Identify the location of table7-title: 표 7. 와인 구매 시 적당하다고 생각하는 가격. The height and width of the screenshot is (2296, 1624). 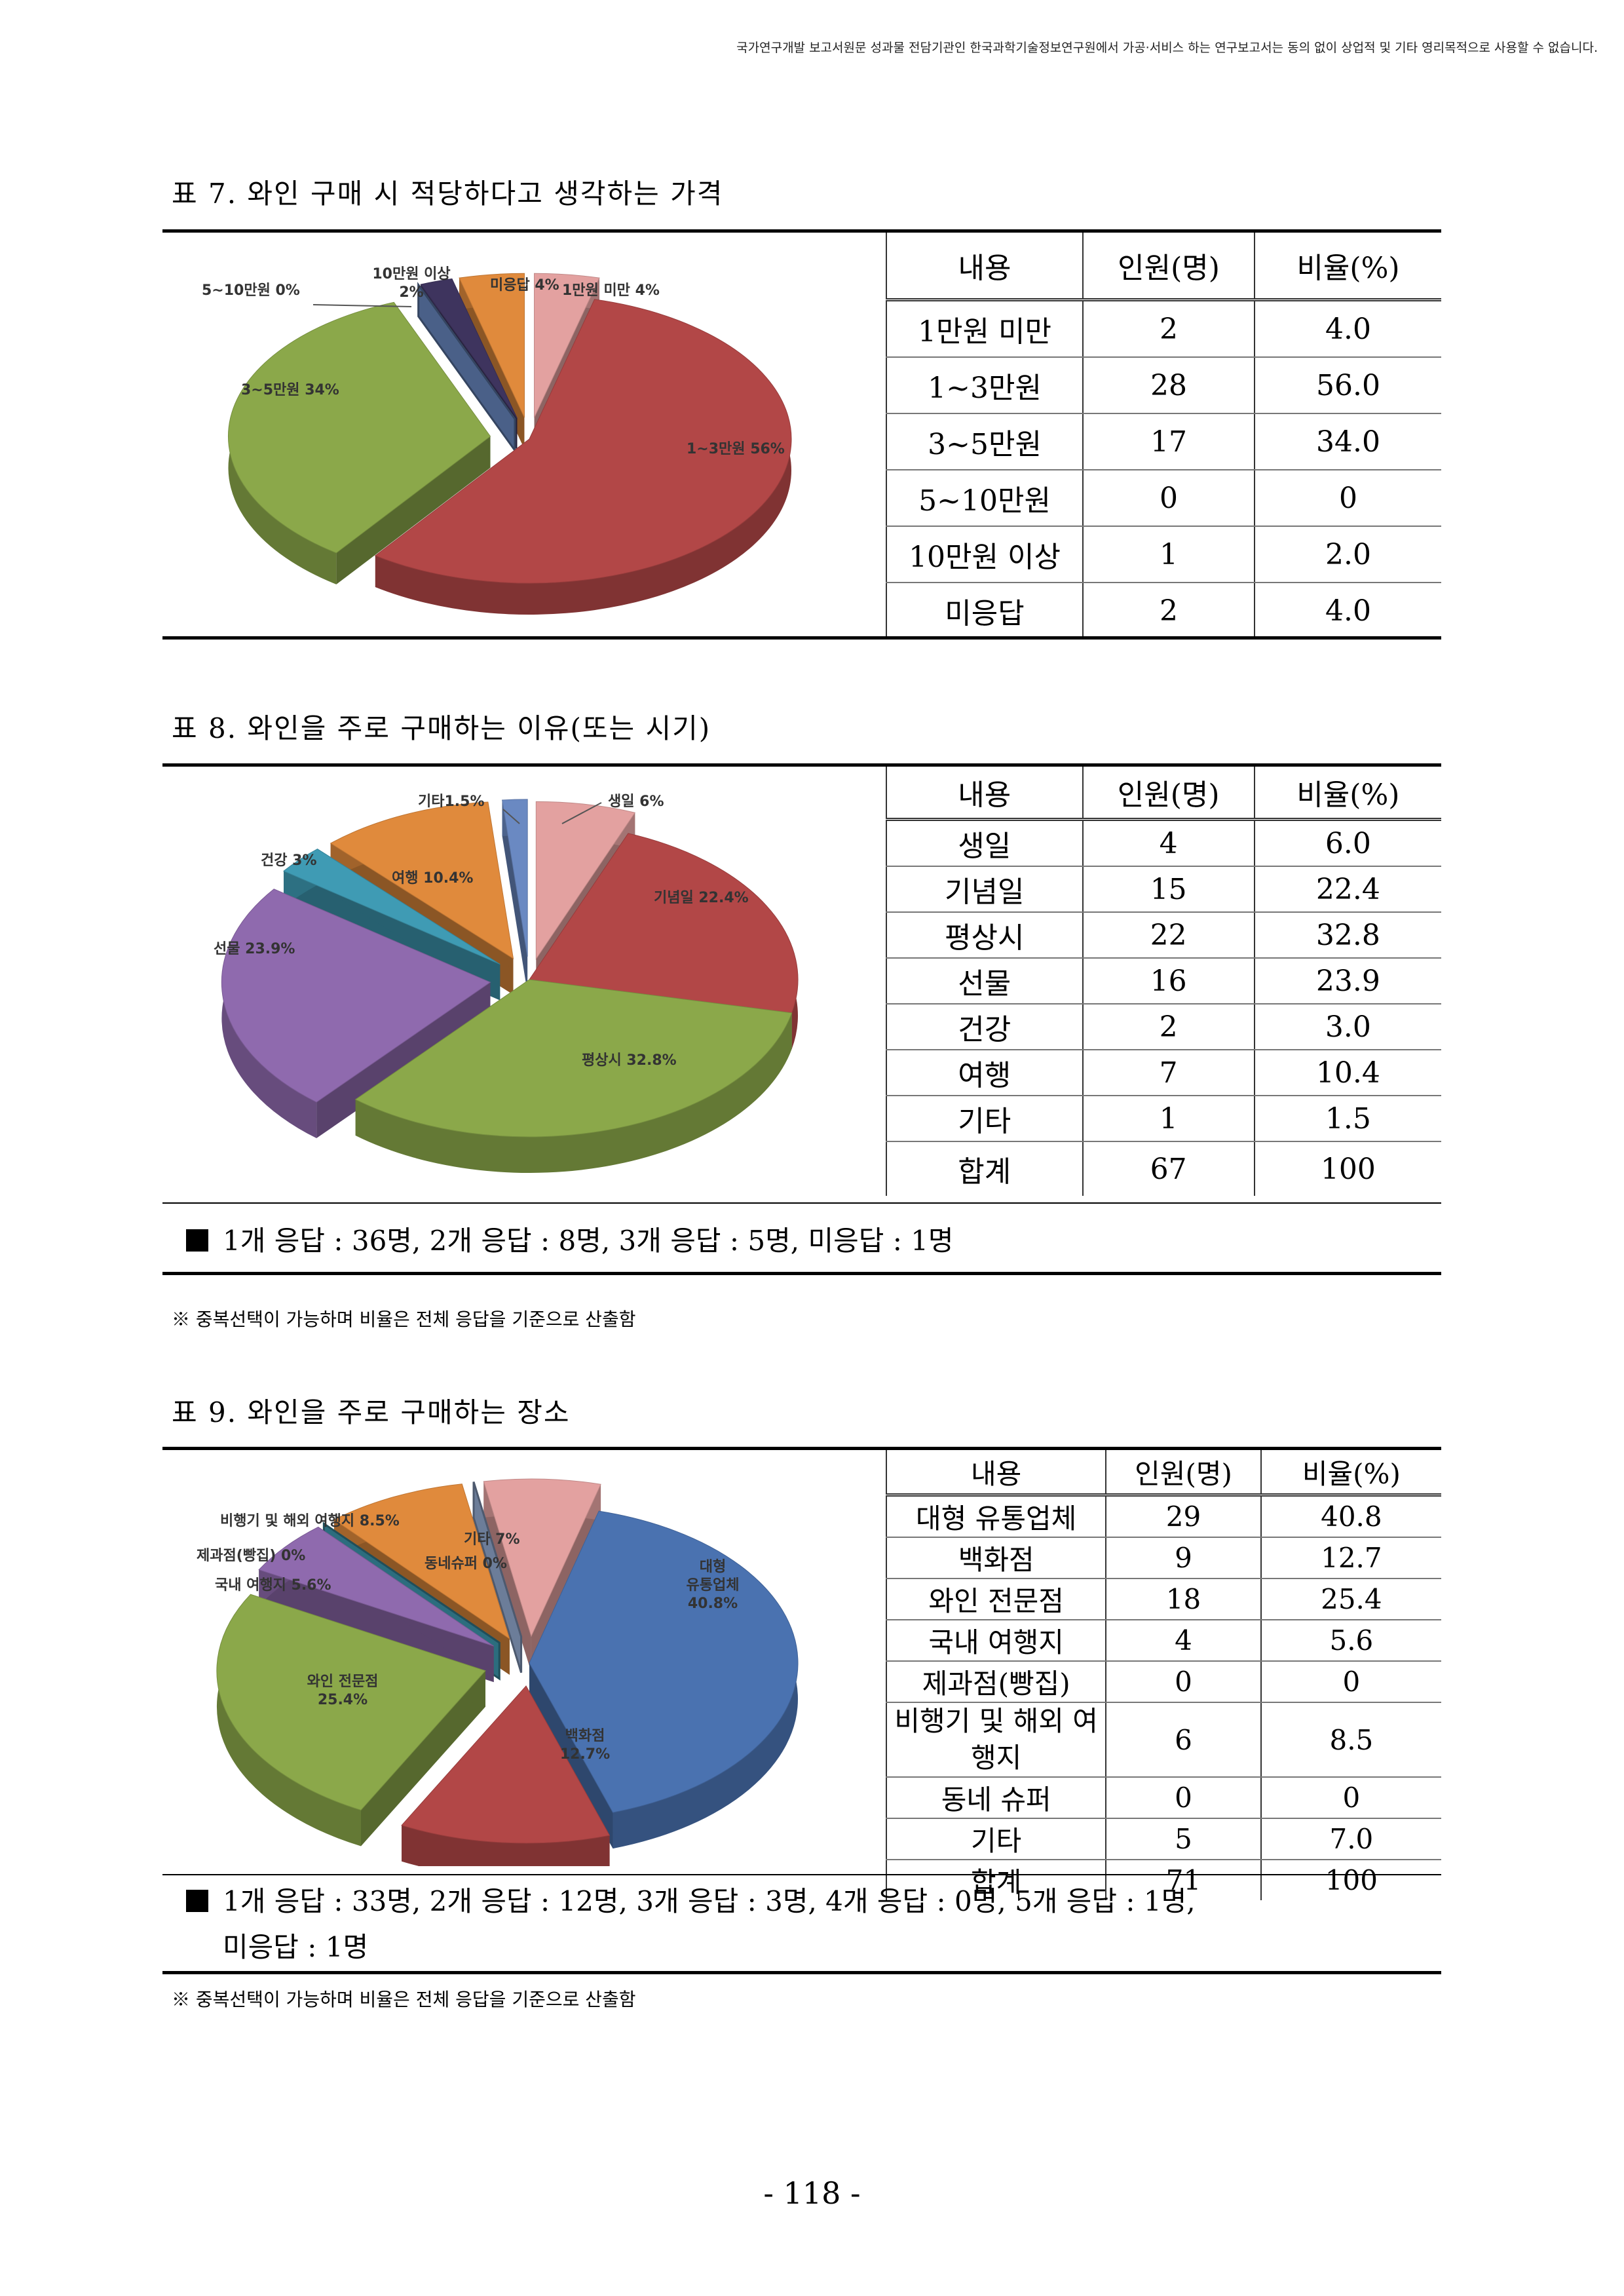
(448, 194).